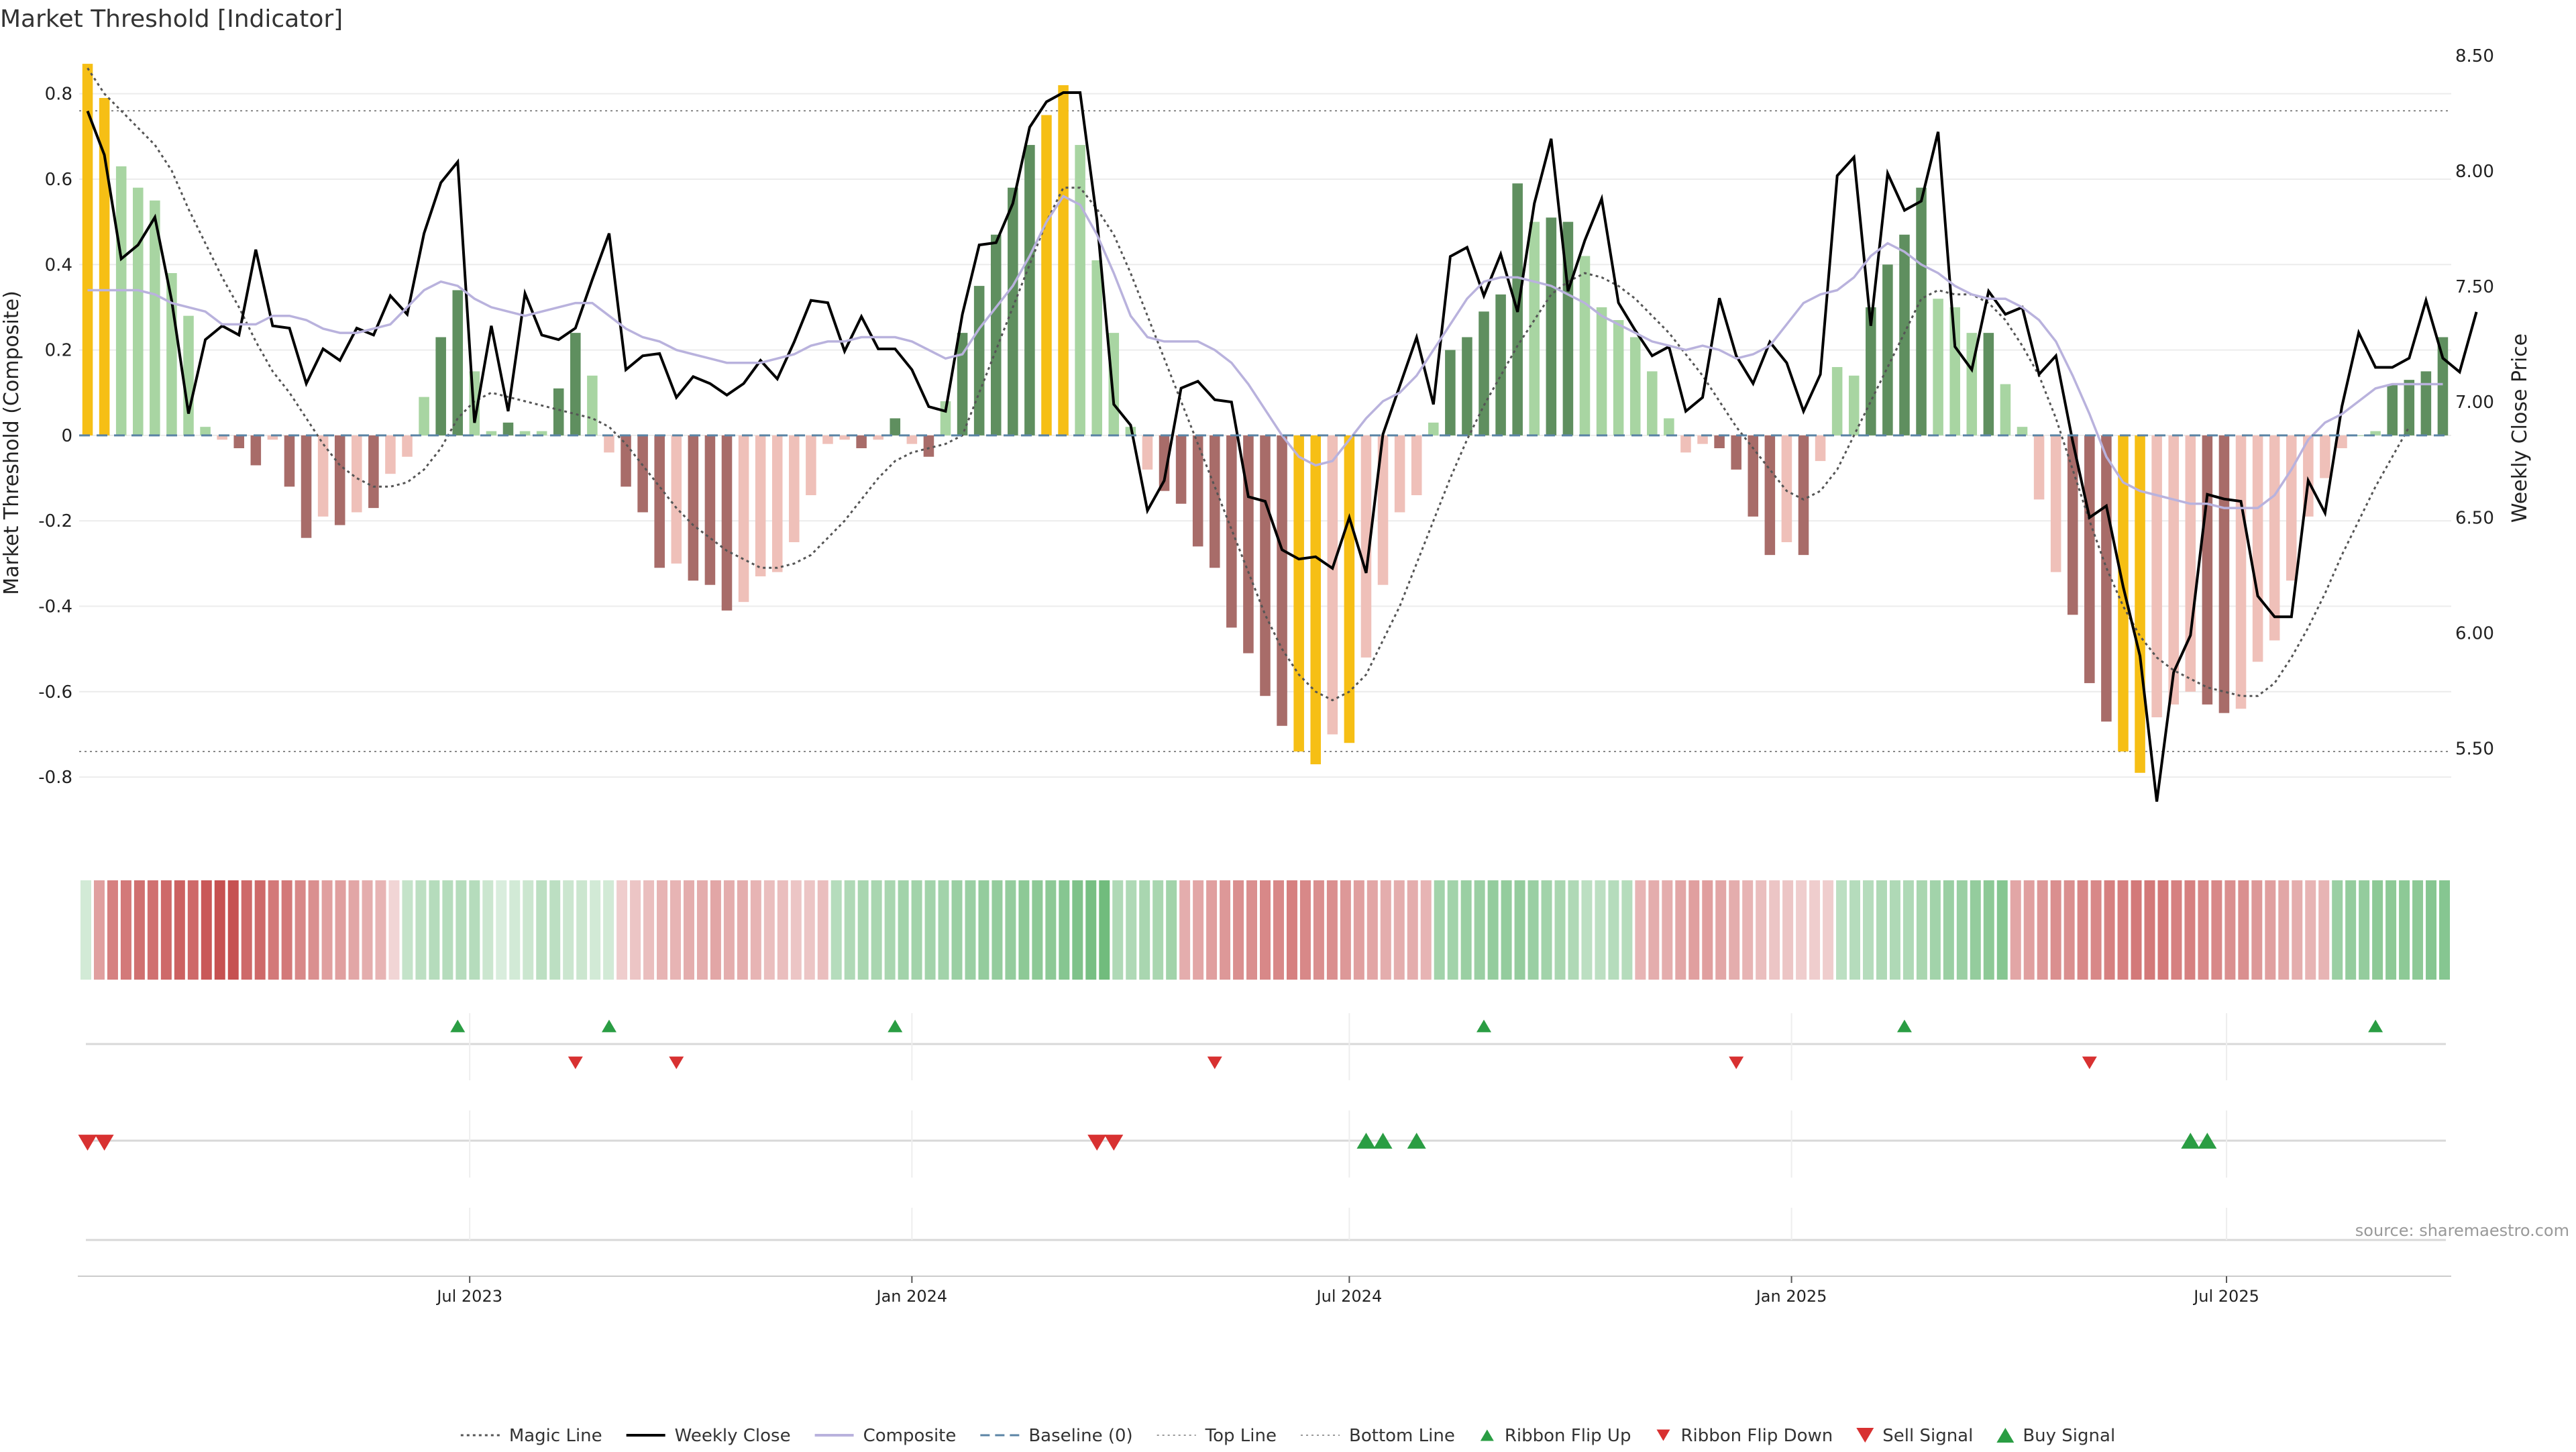  Describe the element at coordinates (55, 607) in the screenshot. I see `y-left-tick-label: -0.4` at that location.